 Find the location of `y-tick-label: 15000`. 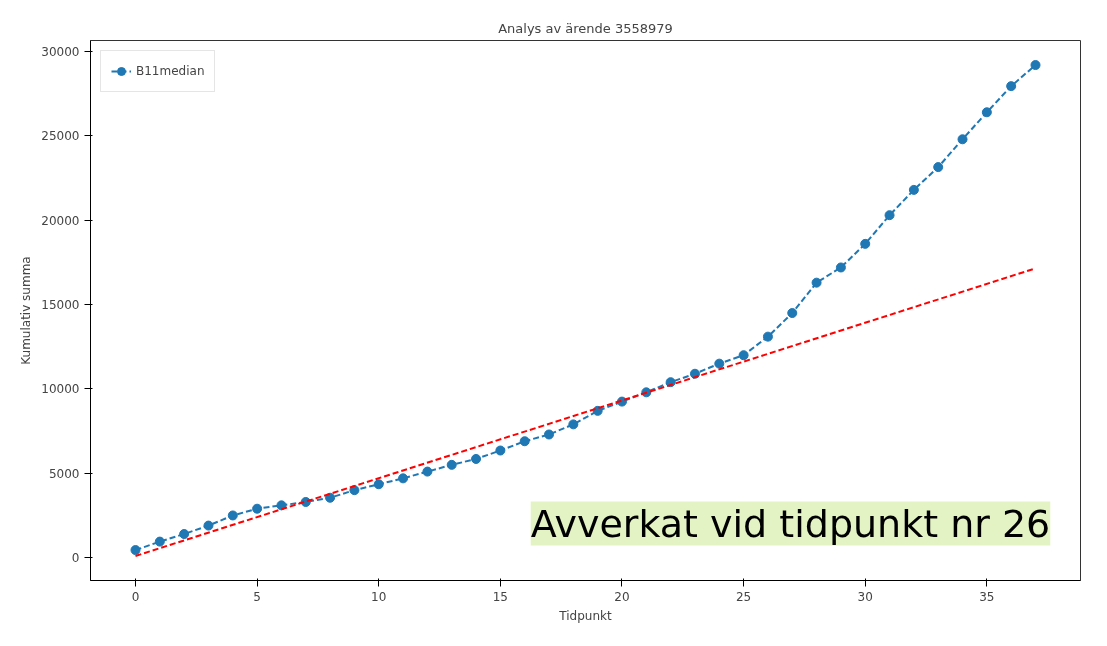

y-tick-label: 15000 is located at coordinates (60, 305).